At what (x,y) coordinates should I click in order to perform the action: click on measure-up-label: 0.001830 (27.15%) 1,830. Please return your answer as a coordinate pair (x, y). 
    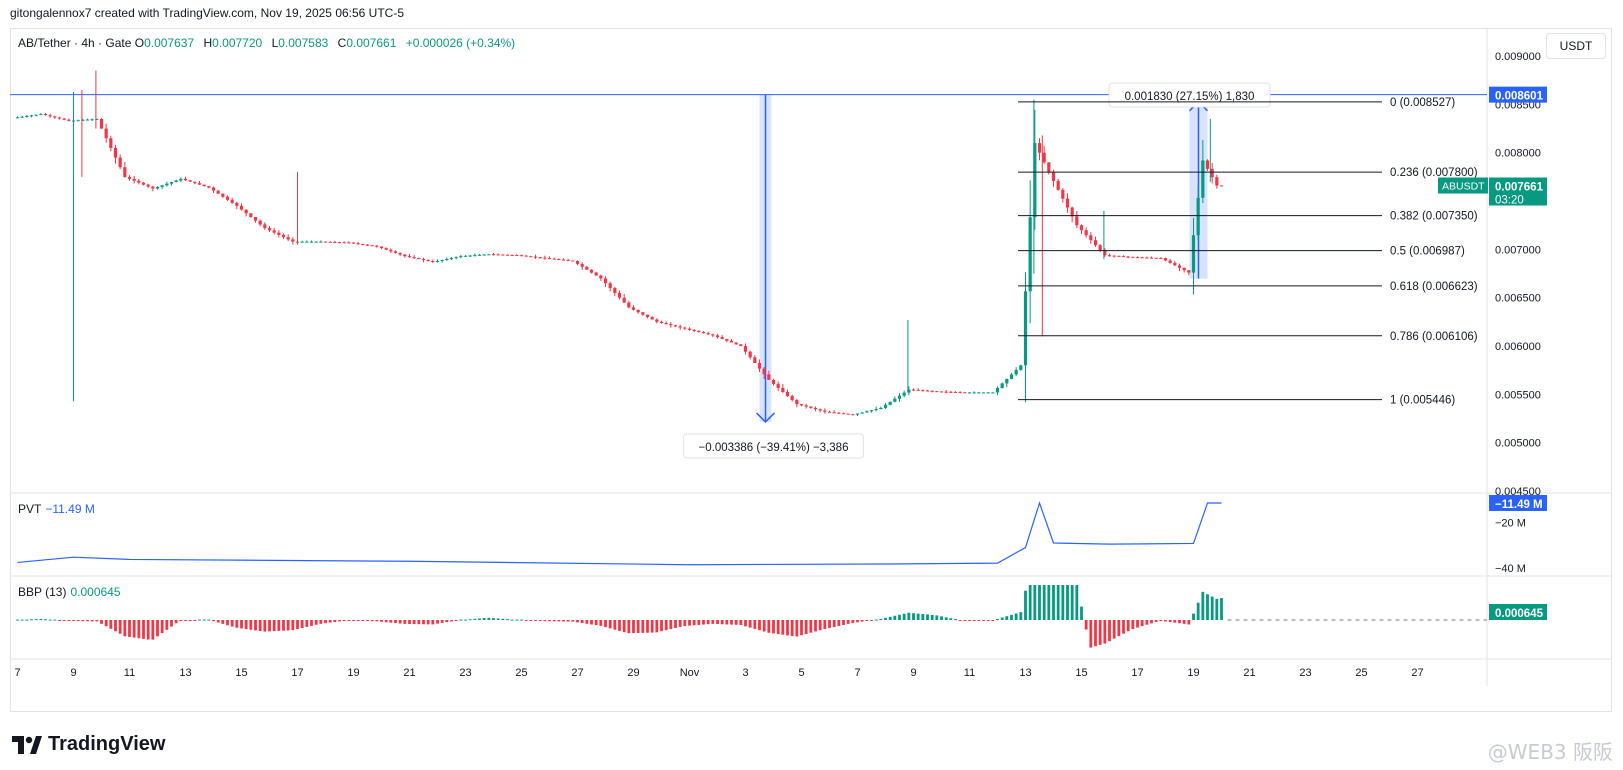
    Looking at the image, I should click on (1190, 97).